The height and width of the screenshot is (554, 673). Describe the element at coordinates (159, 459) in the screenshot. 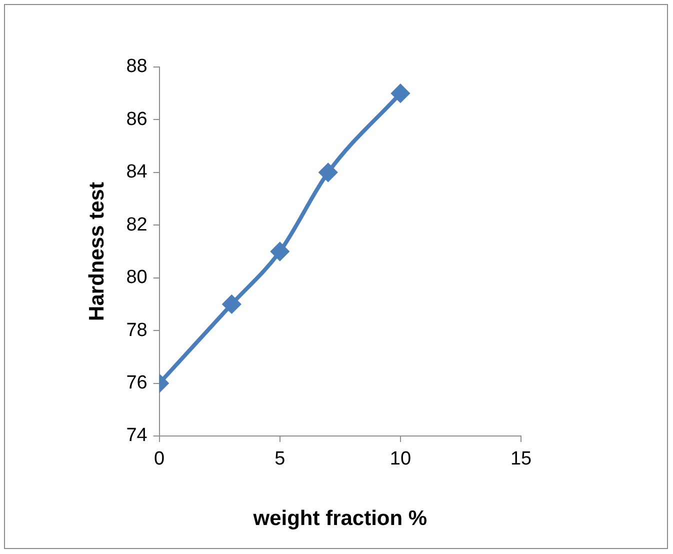

I see `x-tick-label: 0` at that location.